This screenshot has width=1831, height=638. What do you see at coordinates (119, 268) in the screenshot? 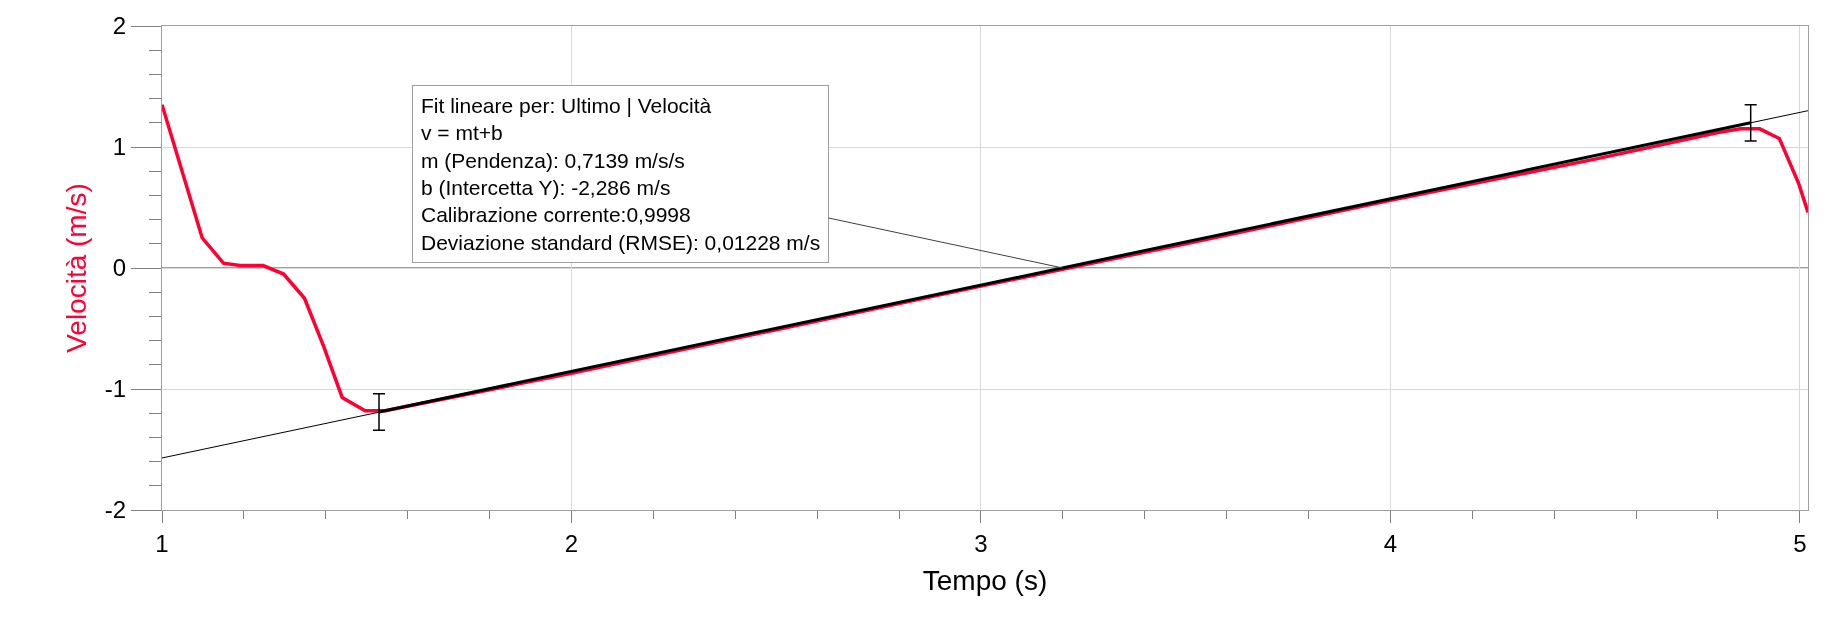
I see `y-tick-label: 0` at bounding box center [119, 268].